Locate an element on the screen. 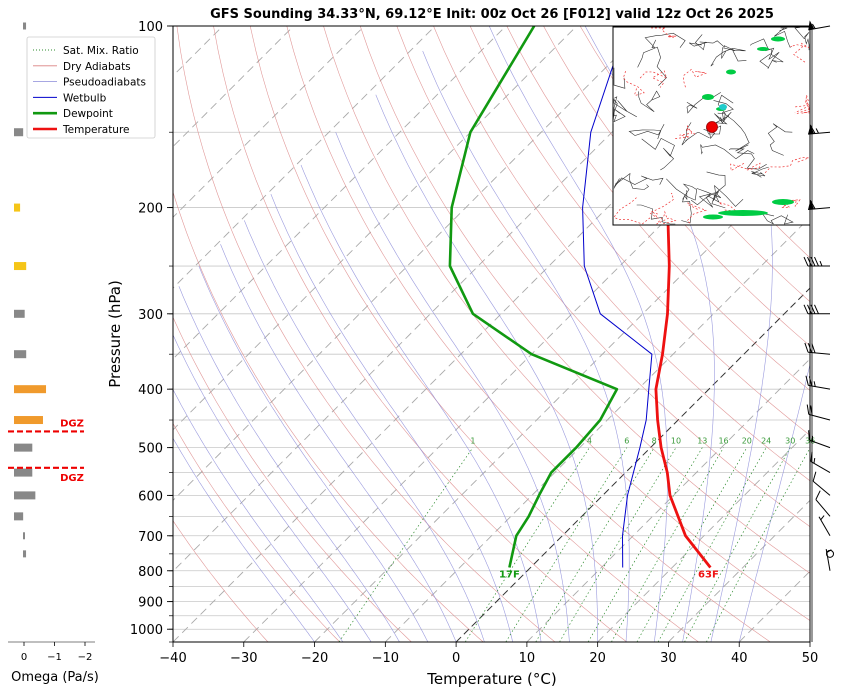 Image resolution: width=853 pixels, height=691 pixels. y-tick-label: 100 is located at coordinates (150, 27).